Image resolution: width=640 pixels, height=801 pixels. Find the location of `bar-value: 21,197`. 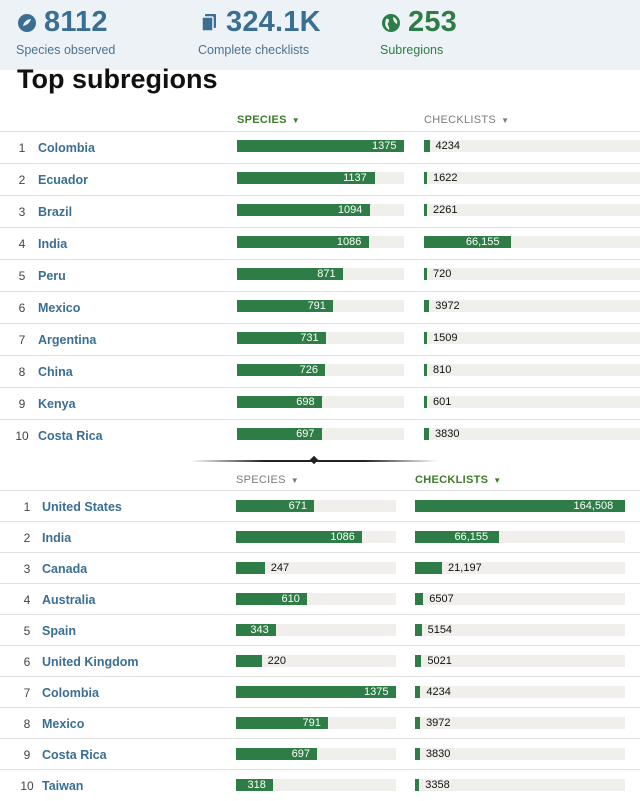

bar-value: 21,197 is located at coordinates (465, 568).